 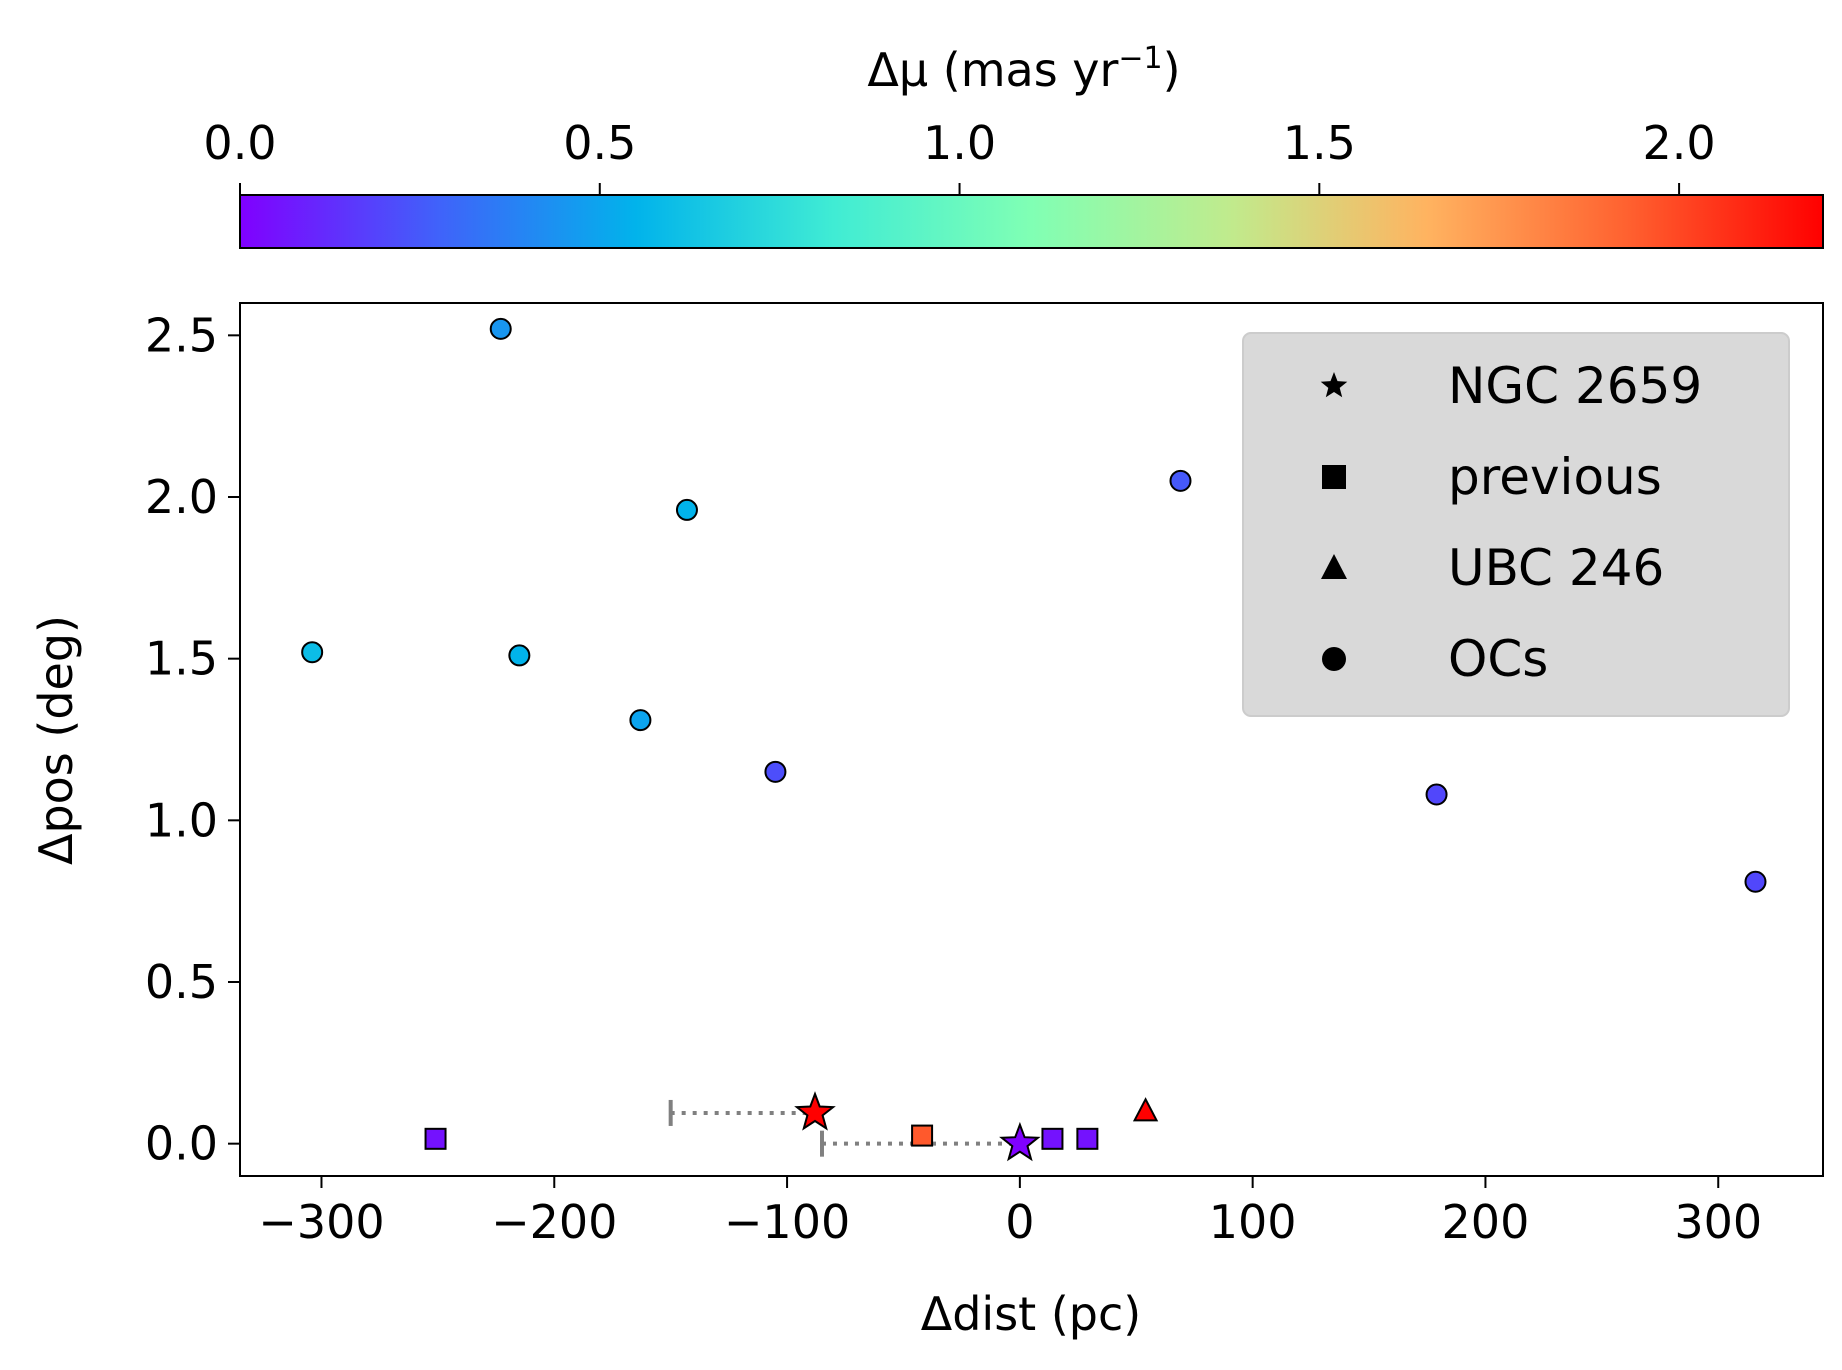 What do you see at coordinates (787, 1222) in the screenshot?
I see `x-tick-label: −100` at bounding box center [787, 1222].